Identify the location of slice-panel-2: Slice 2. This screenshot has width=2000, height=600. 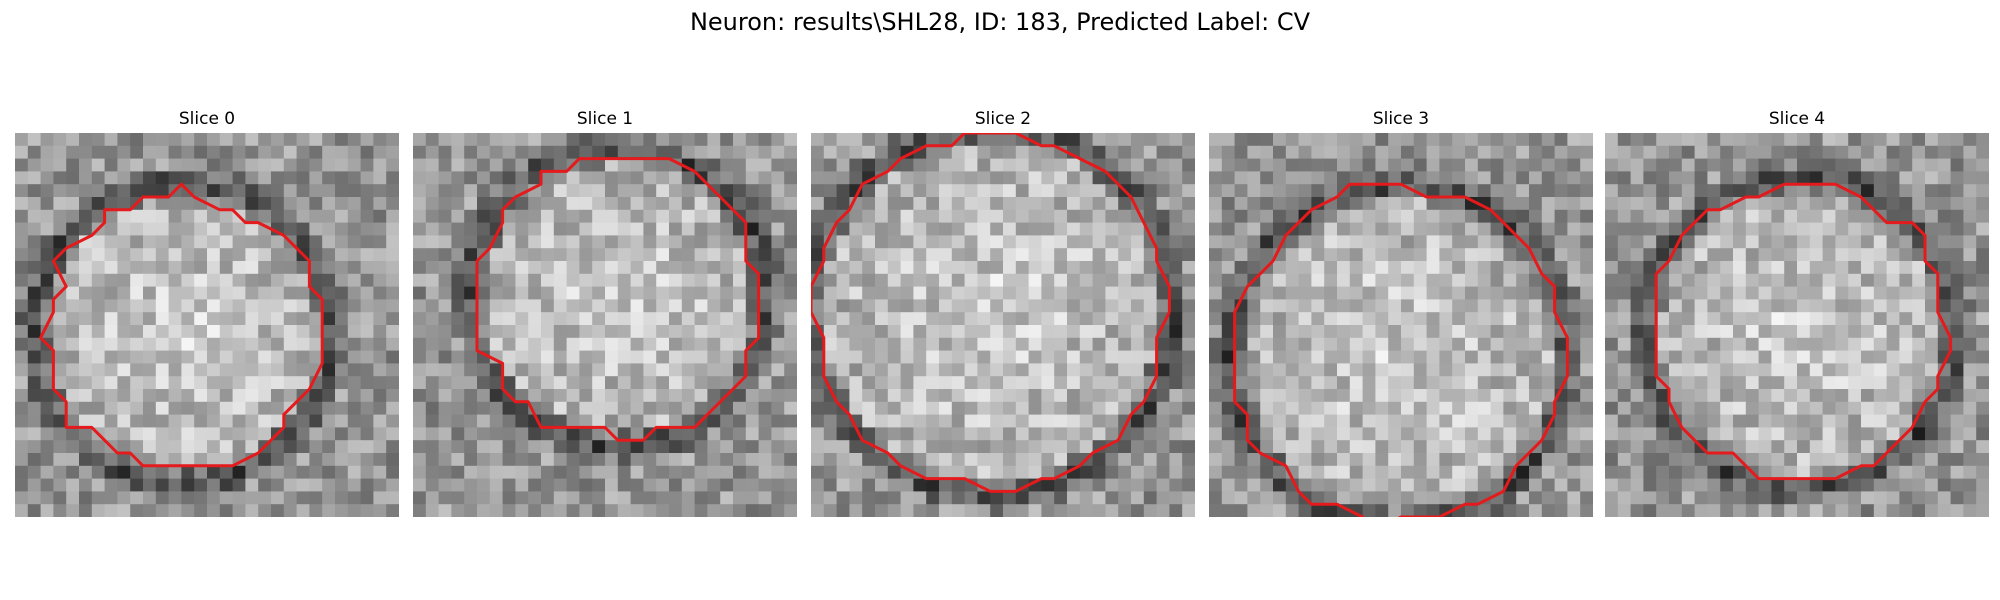
(1003, 312).